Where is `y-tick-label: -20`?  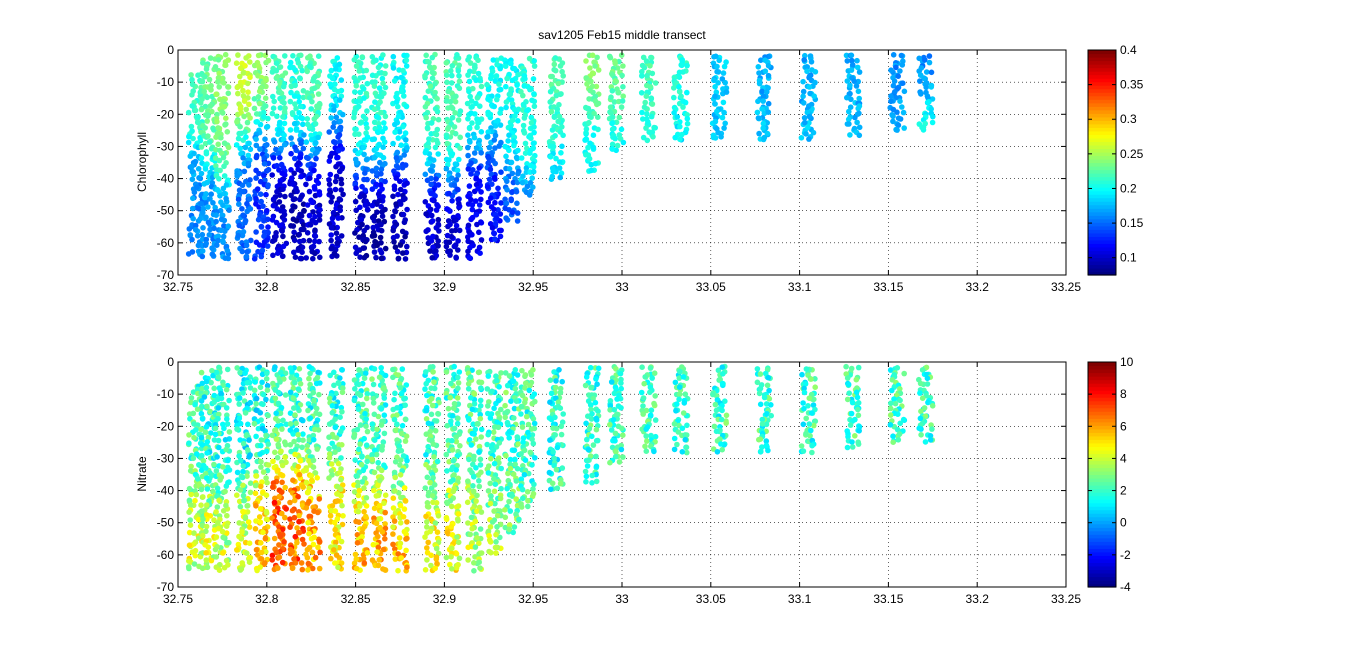
y-tick-label: -20 is located at coordinates (166, 114).